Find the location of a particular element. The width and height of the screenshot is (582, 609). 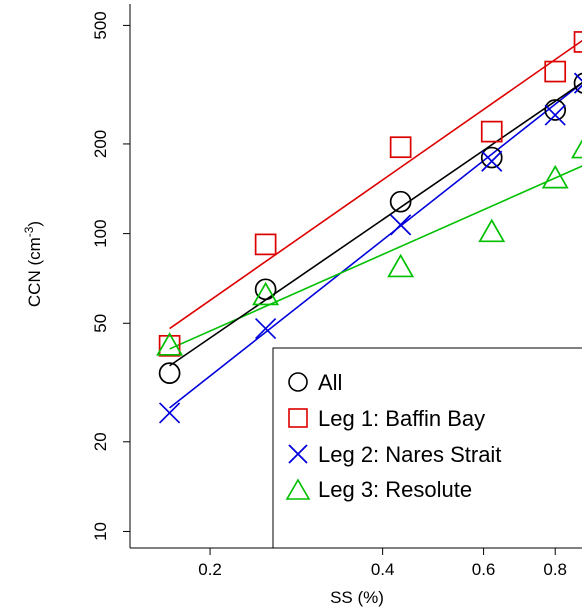

legend-entry-leg3: Leg 3: Resolute is located at coordinates (378, 489).